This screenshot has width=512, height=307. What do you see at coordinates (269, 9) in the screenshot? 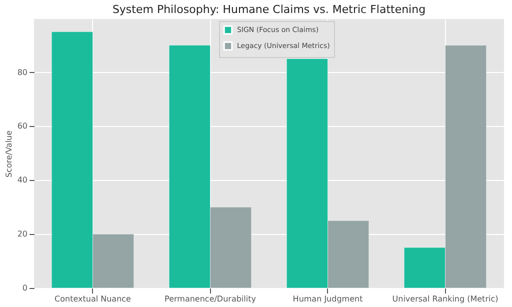
I see `chart-title: System Philosophy: Humane Claims vs. Metric Flattening` at bounding box center [269, 9].